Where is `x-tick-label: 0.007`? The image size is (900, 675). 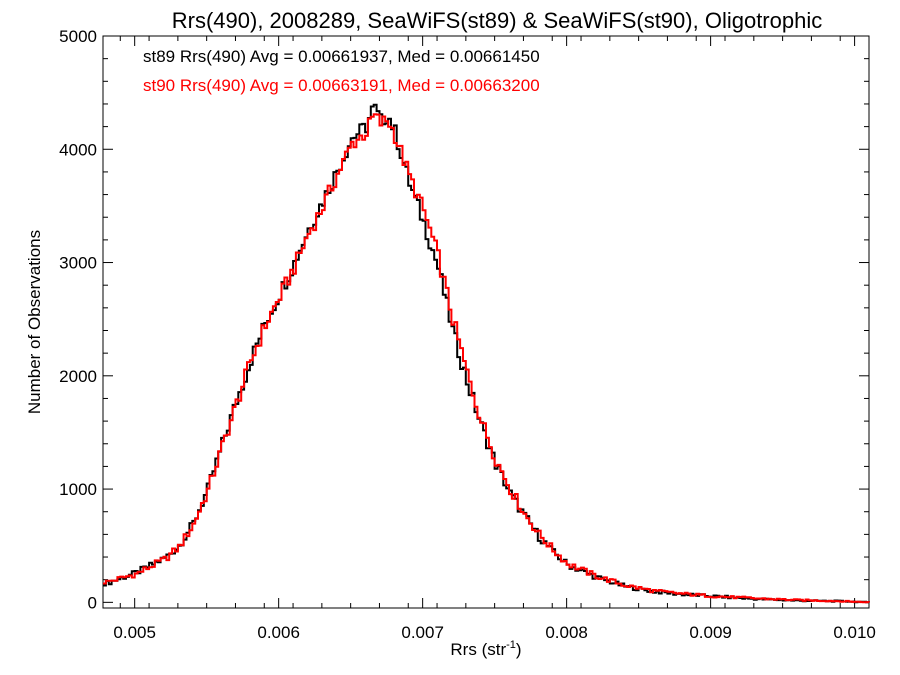
x-tick-label: 0.007 is located at coordinates (422, 632).